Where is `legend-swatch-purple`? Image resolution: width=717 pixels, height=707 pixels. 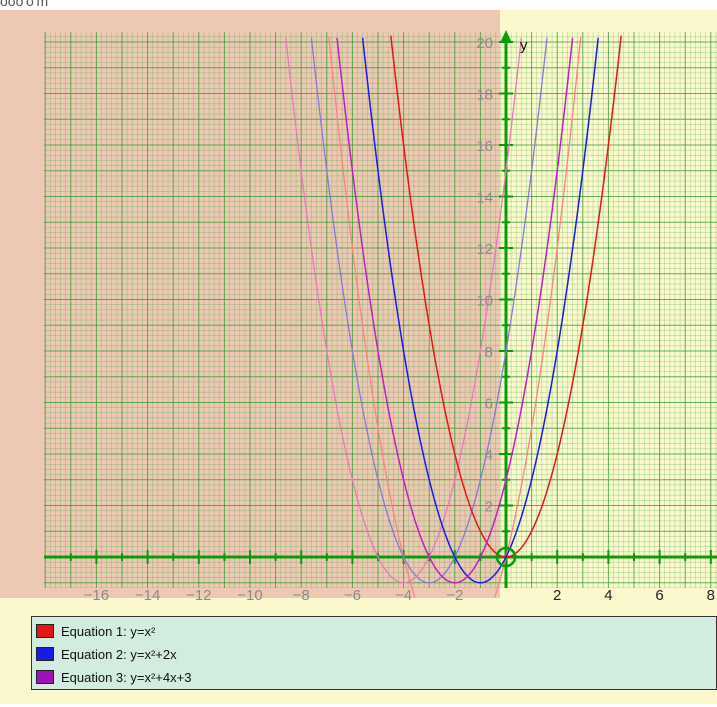
legend-swatch-purple is located at coordinates (45, 677).